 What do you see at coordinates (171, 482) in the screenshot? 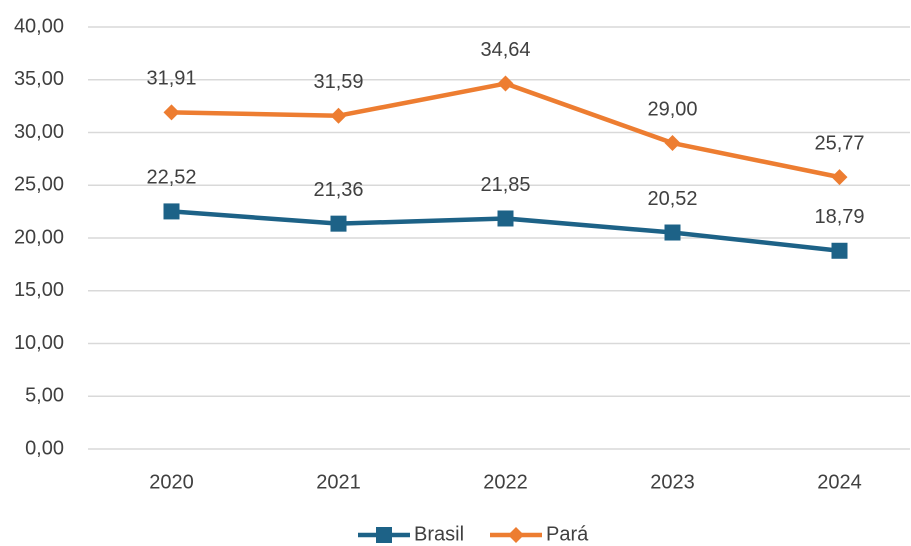
I see `x-tick-label: 2020` at bounding box center [171, 482].